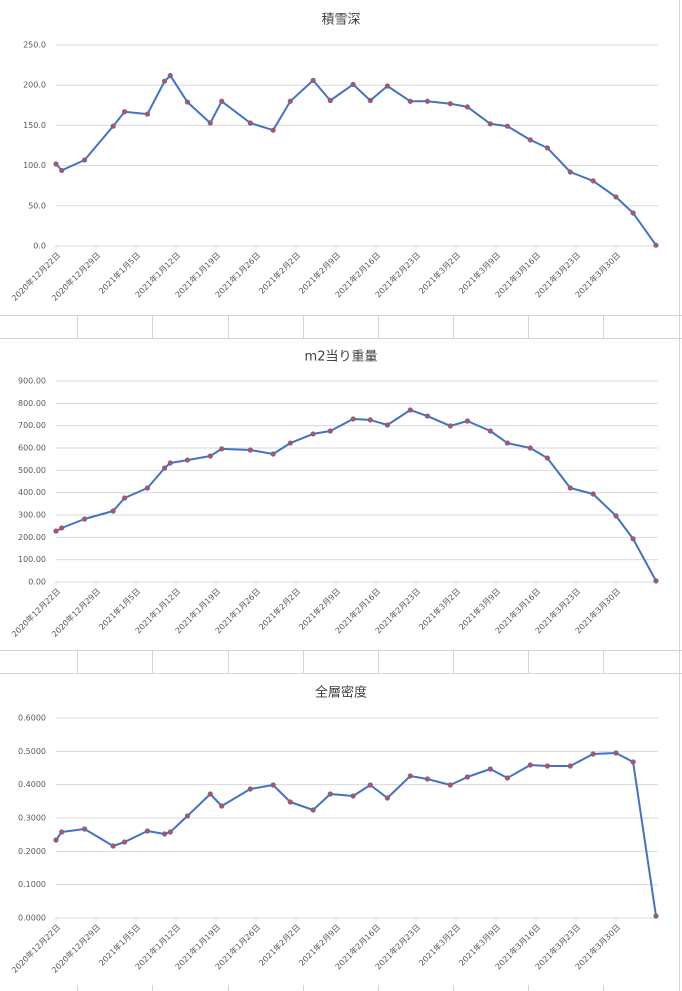 The image size is (682, 991). I want to click on y-tick-label: 0.2000, so click(32, 851).